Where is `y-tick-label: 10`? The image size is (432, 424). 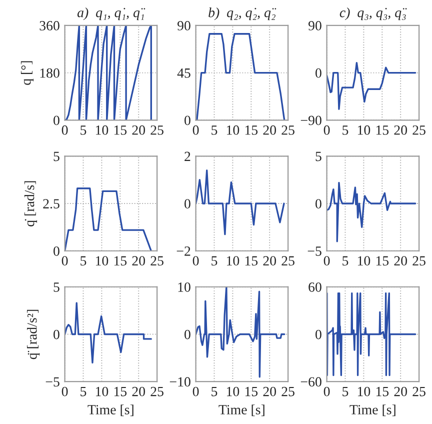 y-tick-label: 10 is located at coordinates (184, 287).